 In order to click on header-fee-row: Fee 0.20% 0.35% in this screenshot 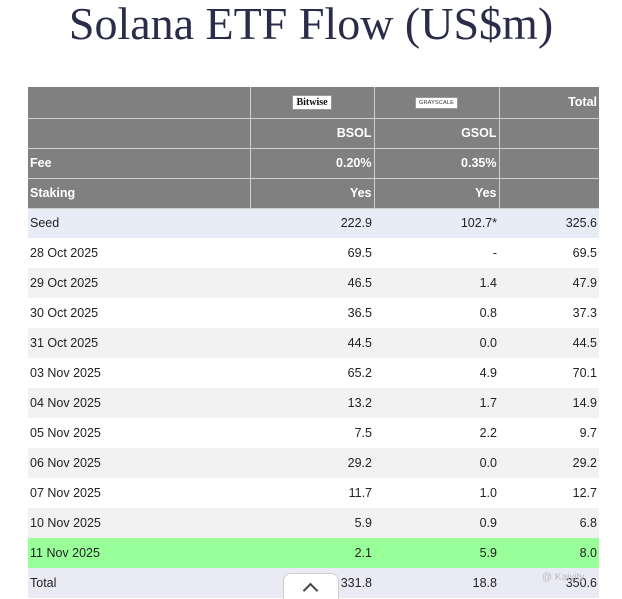, I will do `click(313, 163)`.